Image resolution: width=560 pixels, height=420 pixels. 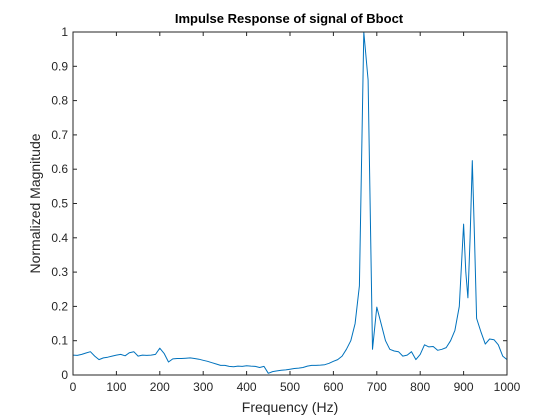 What do you see at coordinates (247, 387) in the screenshot?
I see `x-tick-label: 400` at bounding box center [247, 387].